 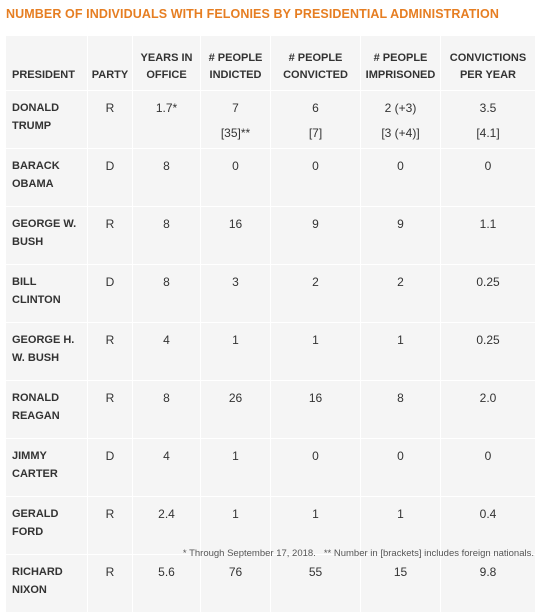 I want to click on table-row: BILL CLINTON D 8 3 2 2 0.25, so click(x=270, y=293).